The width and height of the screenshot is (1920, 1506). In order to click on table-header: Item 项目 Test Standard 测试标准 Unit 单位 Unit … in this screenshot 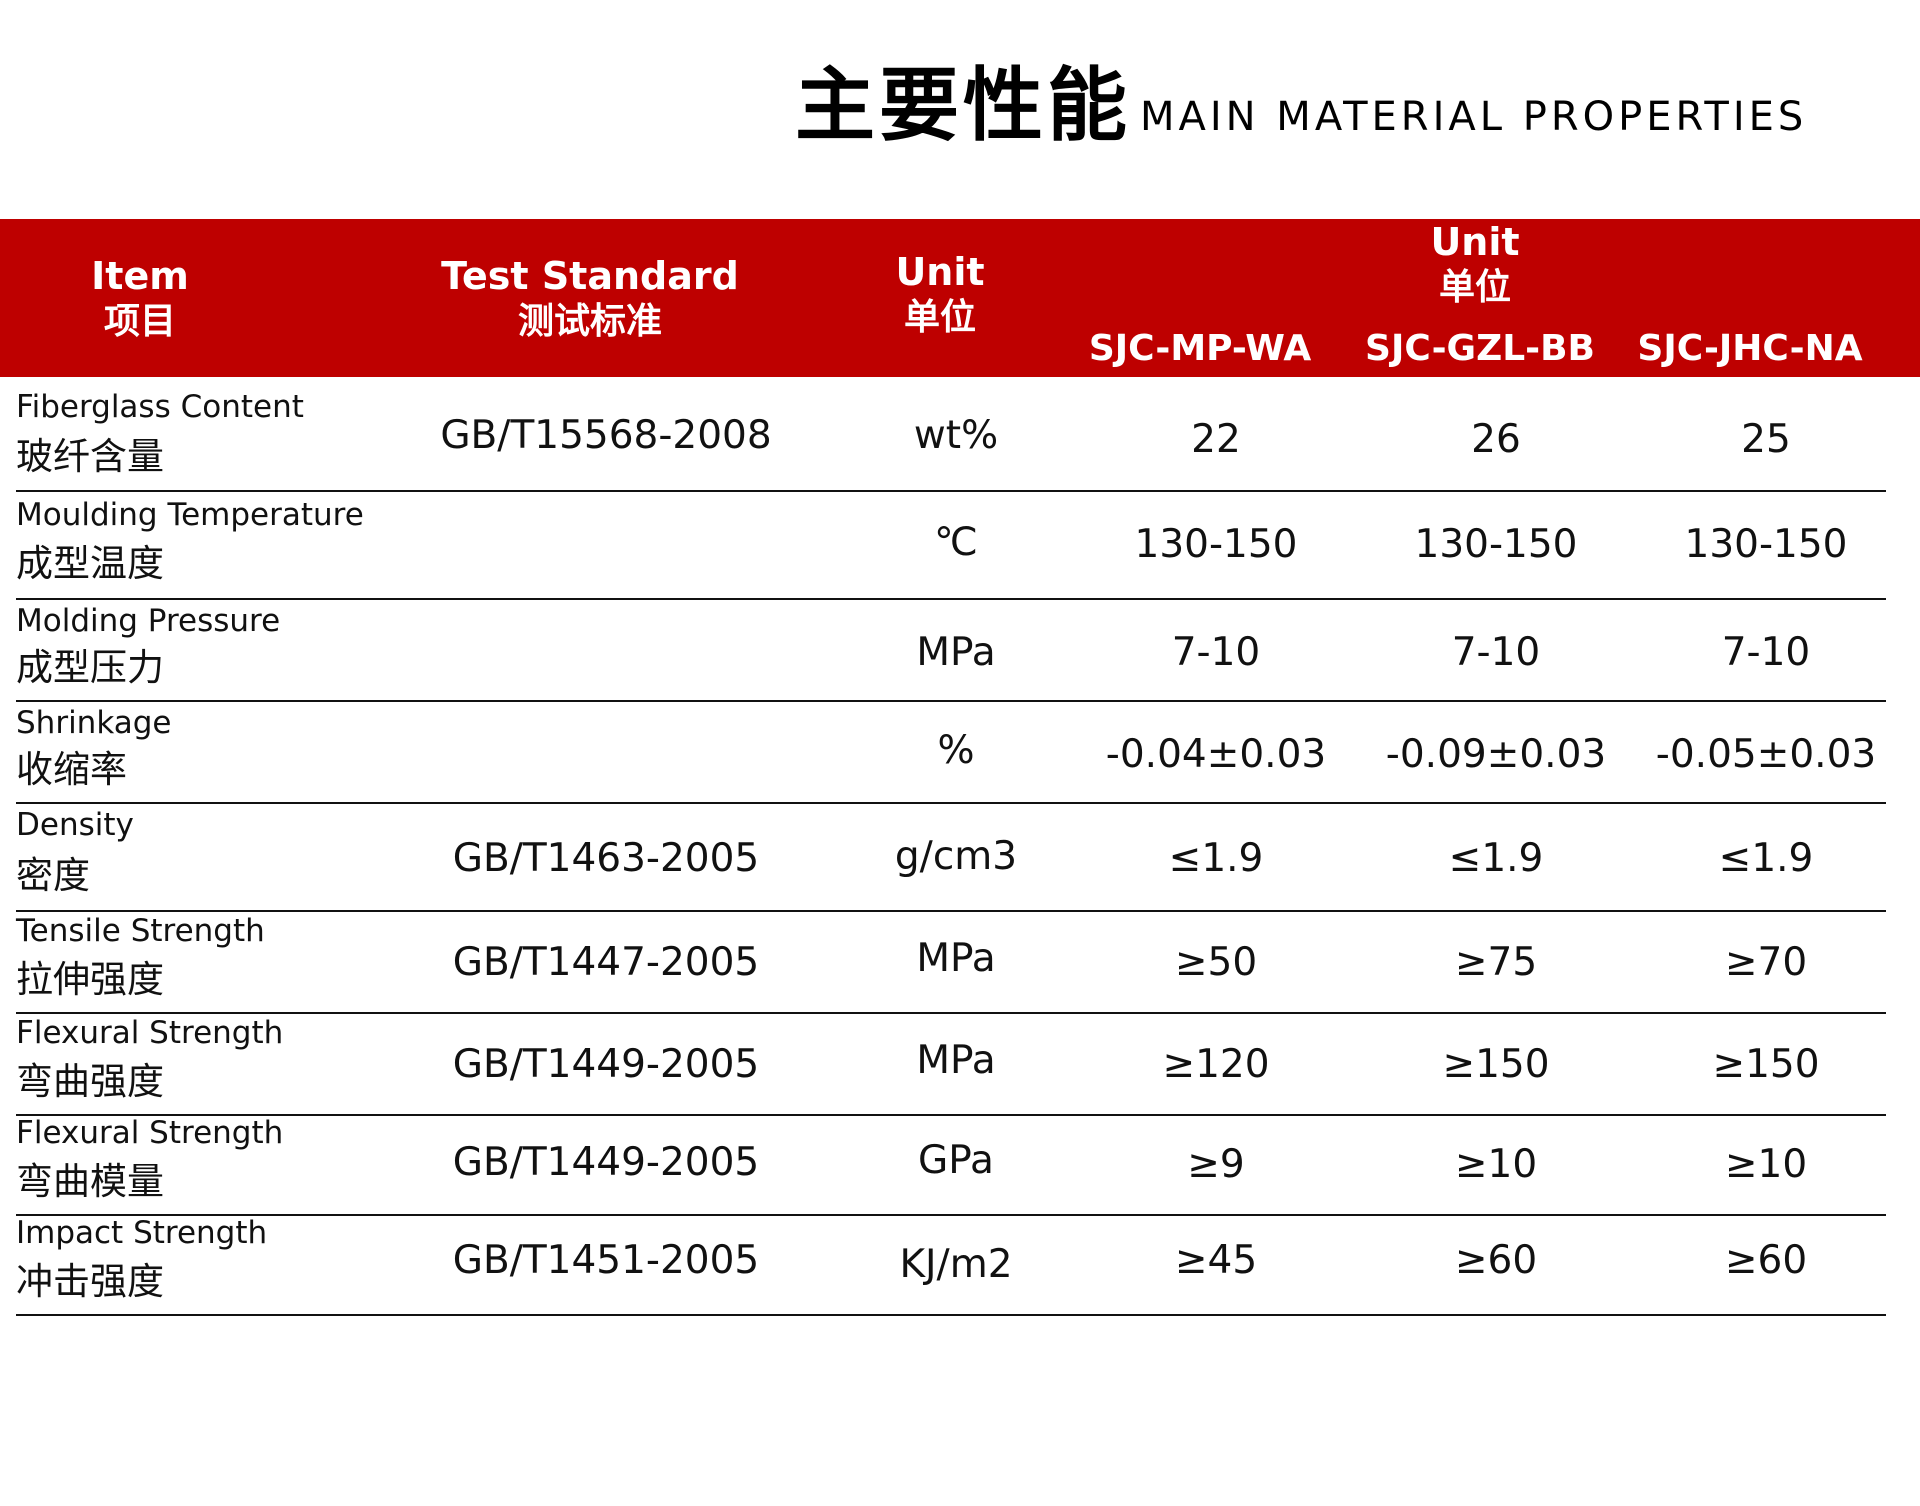, I will do `click(960, 298)`.